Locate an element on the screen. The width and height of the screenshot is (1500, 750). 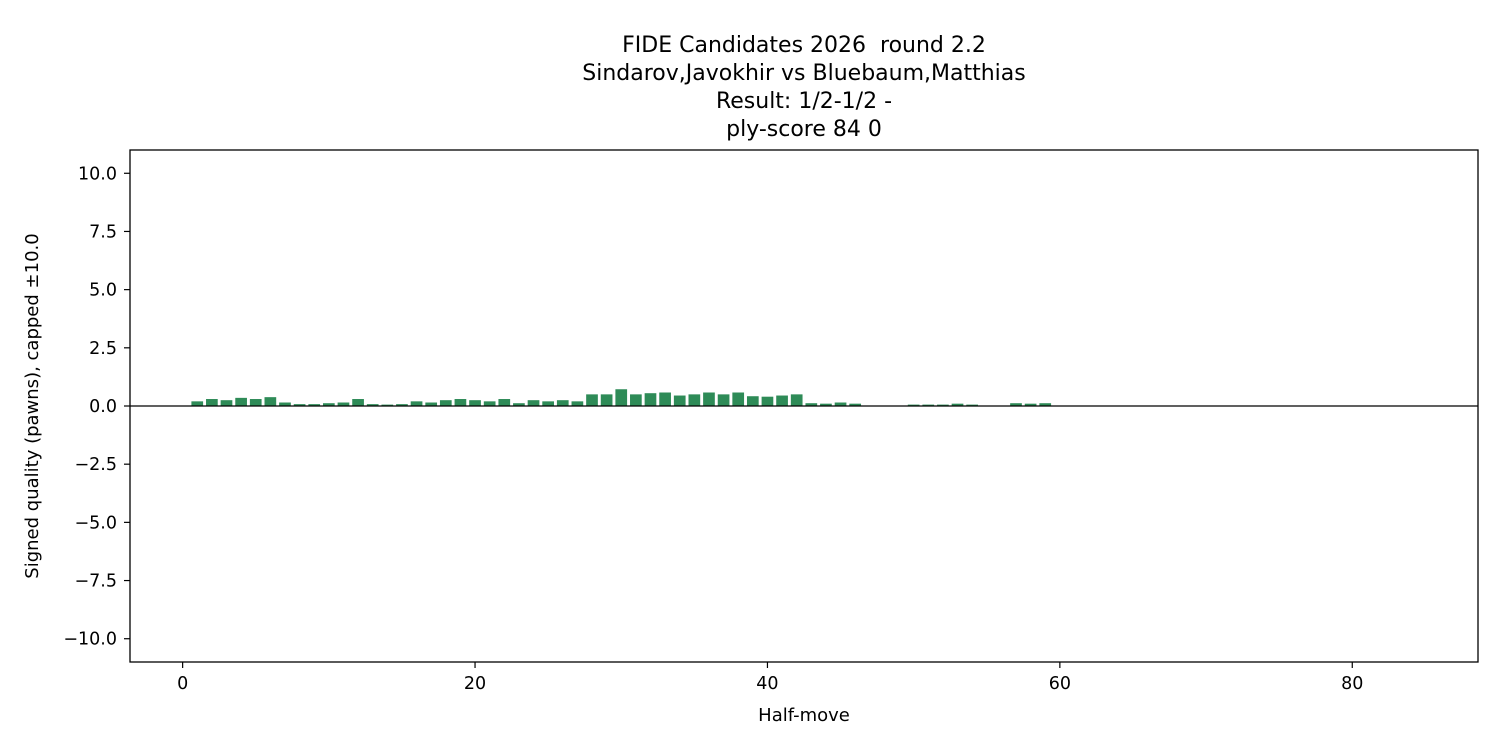
x-tick-label: 20 is located at coordinates (475, 684).